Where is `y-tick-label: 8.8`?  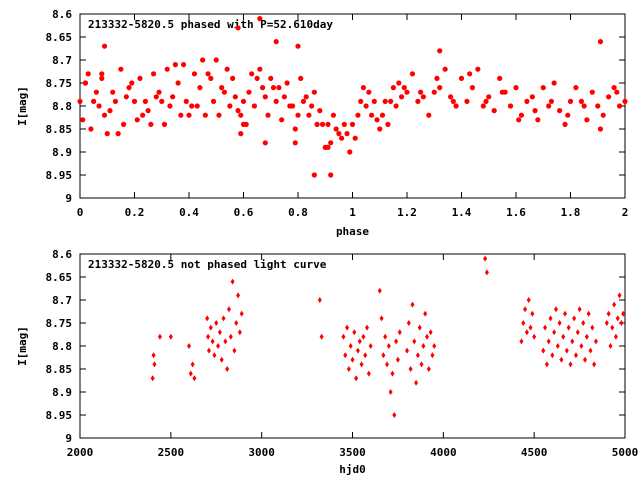 y-tick-label: 8.8 is located at coordinates (62, 106).